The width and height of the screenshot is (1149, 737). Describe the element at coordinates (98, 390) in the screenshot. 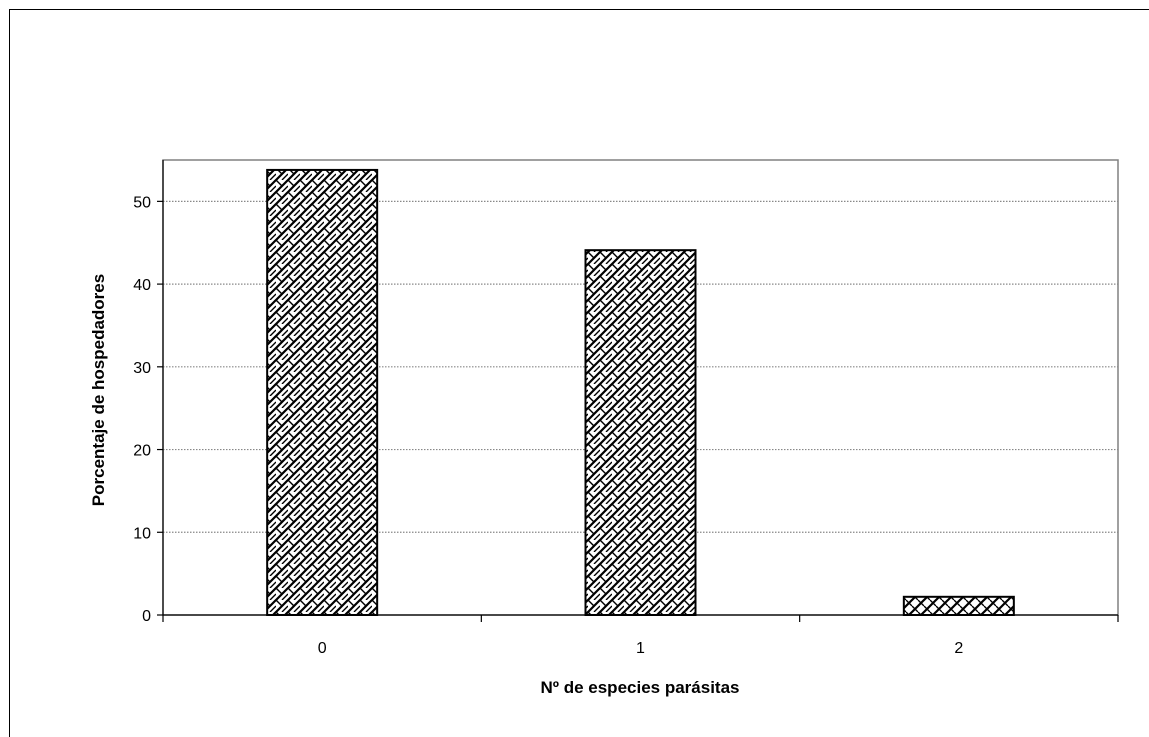

I see `y-axis-title: Porcentaje de hospedadores` at that location.